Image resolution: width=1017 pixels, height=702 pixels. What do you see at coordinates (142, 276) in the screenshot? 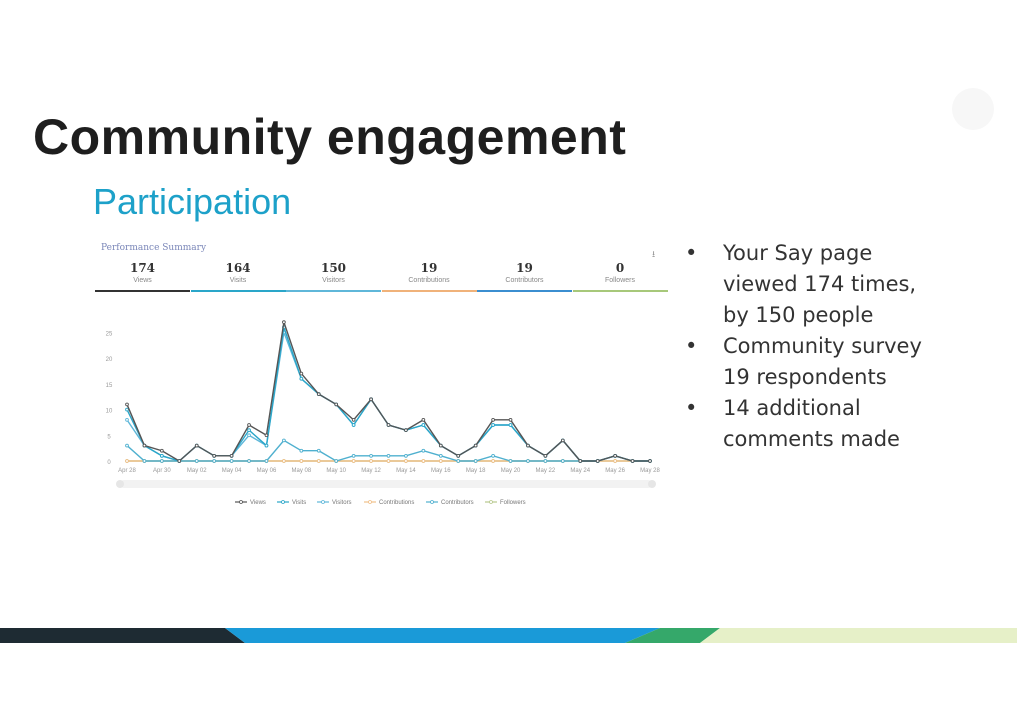
I see `stat-views: 174 Views` at bounding box center [142, 276].